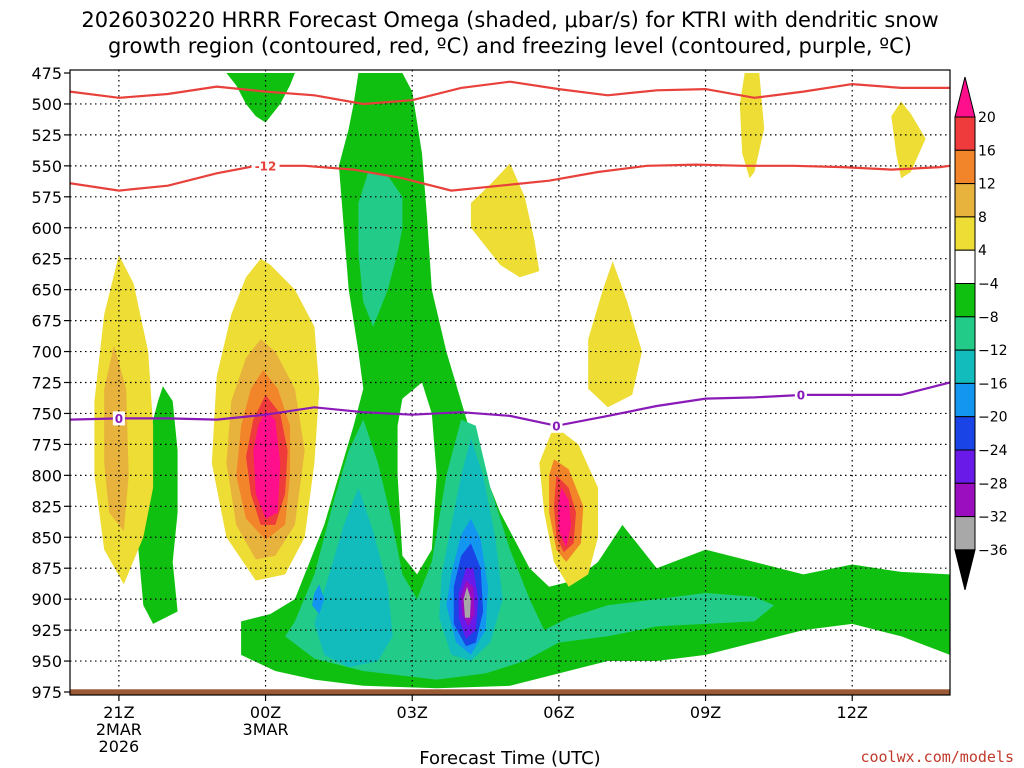 This screenshot has width=1024, height=768. I want to click on dgz-top-line, so click(510, 93).